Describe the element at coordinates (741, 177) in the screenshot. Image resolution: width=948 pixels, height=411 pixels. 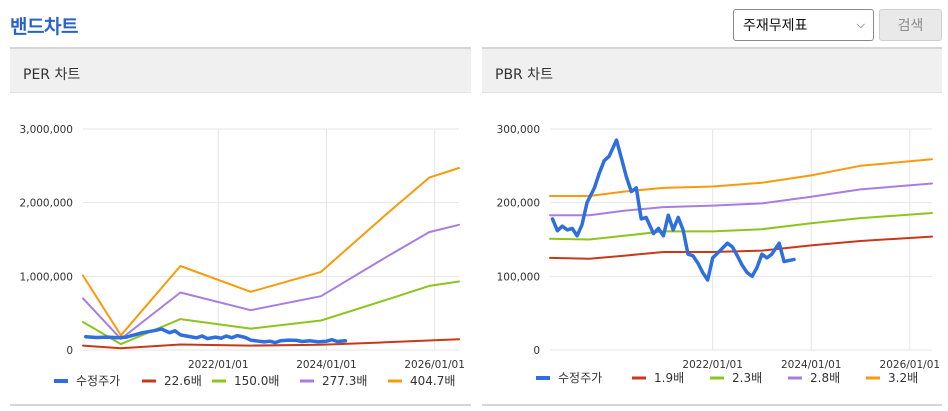
I see `series-line-band4` at that location.